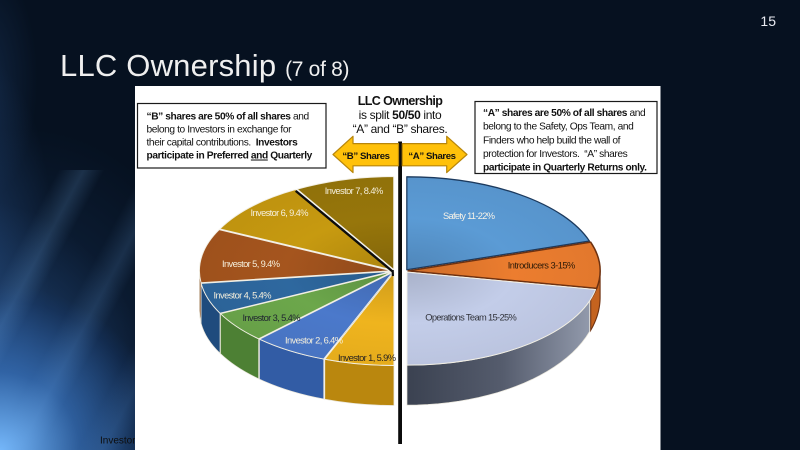  Describe the element at coordinates (118, 441) in the screenshot. I see `svg-text: Investor` at that location.